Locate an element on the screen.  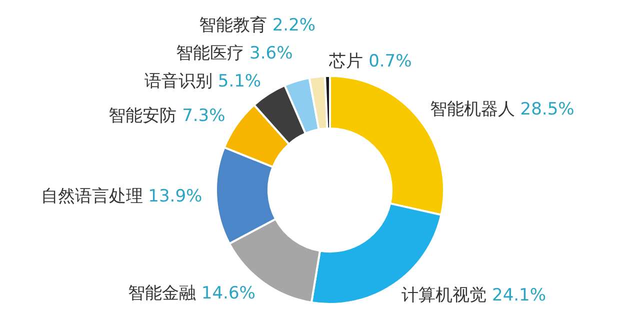
slice-label: 智能教育 is located at coordinates (232, 26).